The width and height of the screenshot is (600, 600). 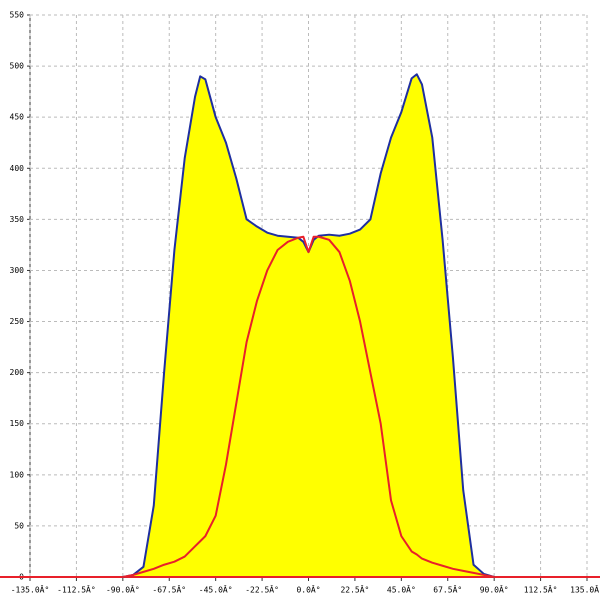 What do you see at coordinates (17, 423) in the screenshot?
I see `y-tick-label: 150` at bounding box center [17, 423].